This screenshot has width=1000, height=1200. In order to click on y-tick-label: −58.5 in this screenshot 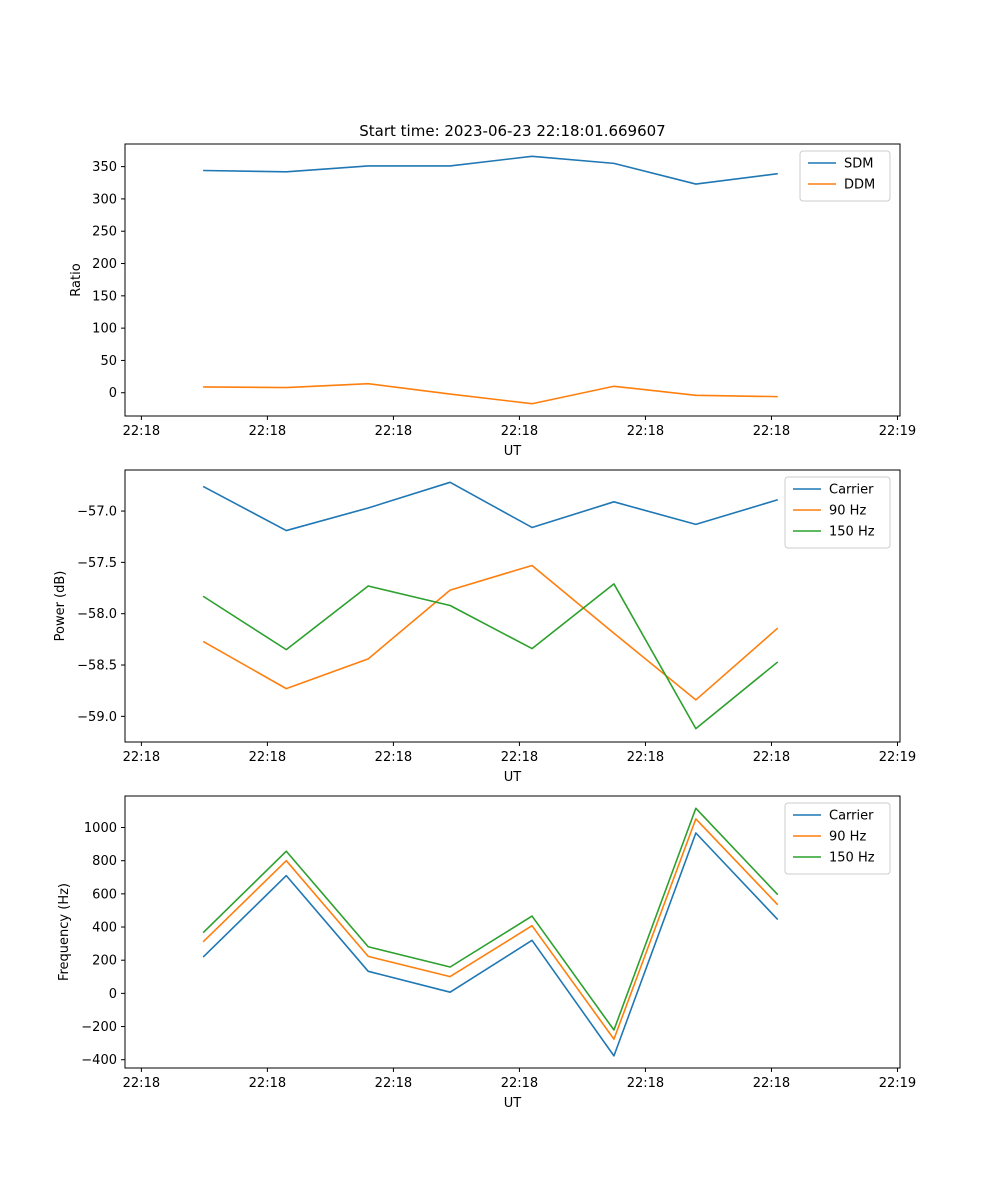, I will do `click(97, 666)`.